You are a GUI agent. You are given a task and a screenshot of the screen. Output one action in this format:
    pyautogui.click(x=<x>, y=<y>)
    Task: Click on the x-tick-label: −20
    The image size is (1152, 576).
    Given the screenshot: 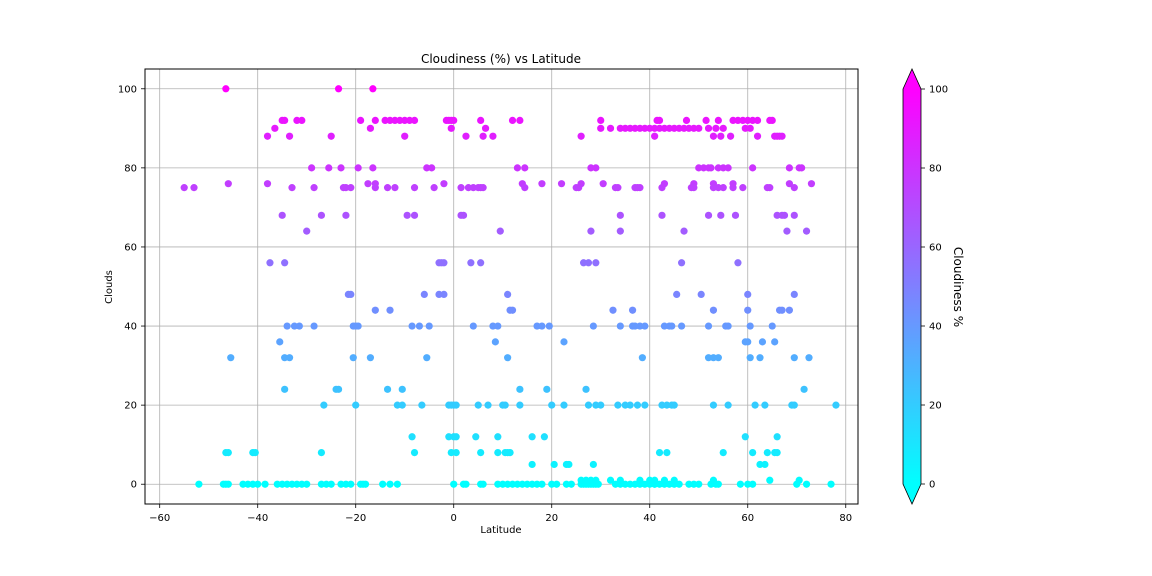 What is the action you would take?
    pyautogui.click(x=355, y=518)
    